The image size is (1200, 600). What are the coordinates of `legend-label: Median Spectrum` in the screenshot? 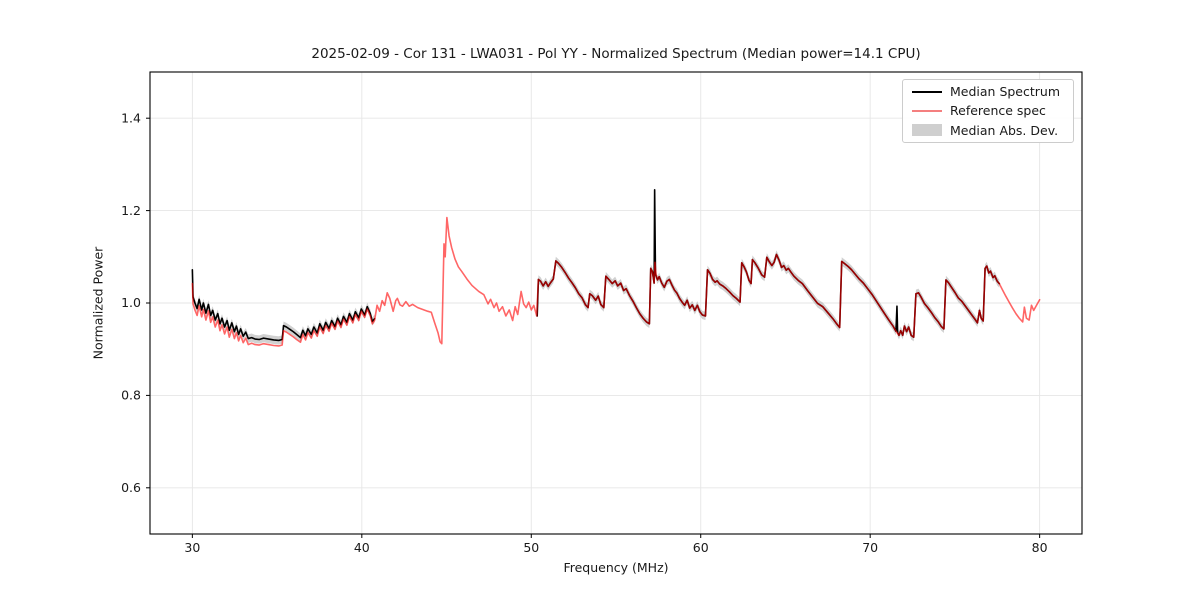 It's located at (1005, 92).